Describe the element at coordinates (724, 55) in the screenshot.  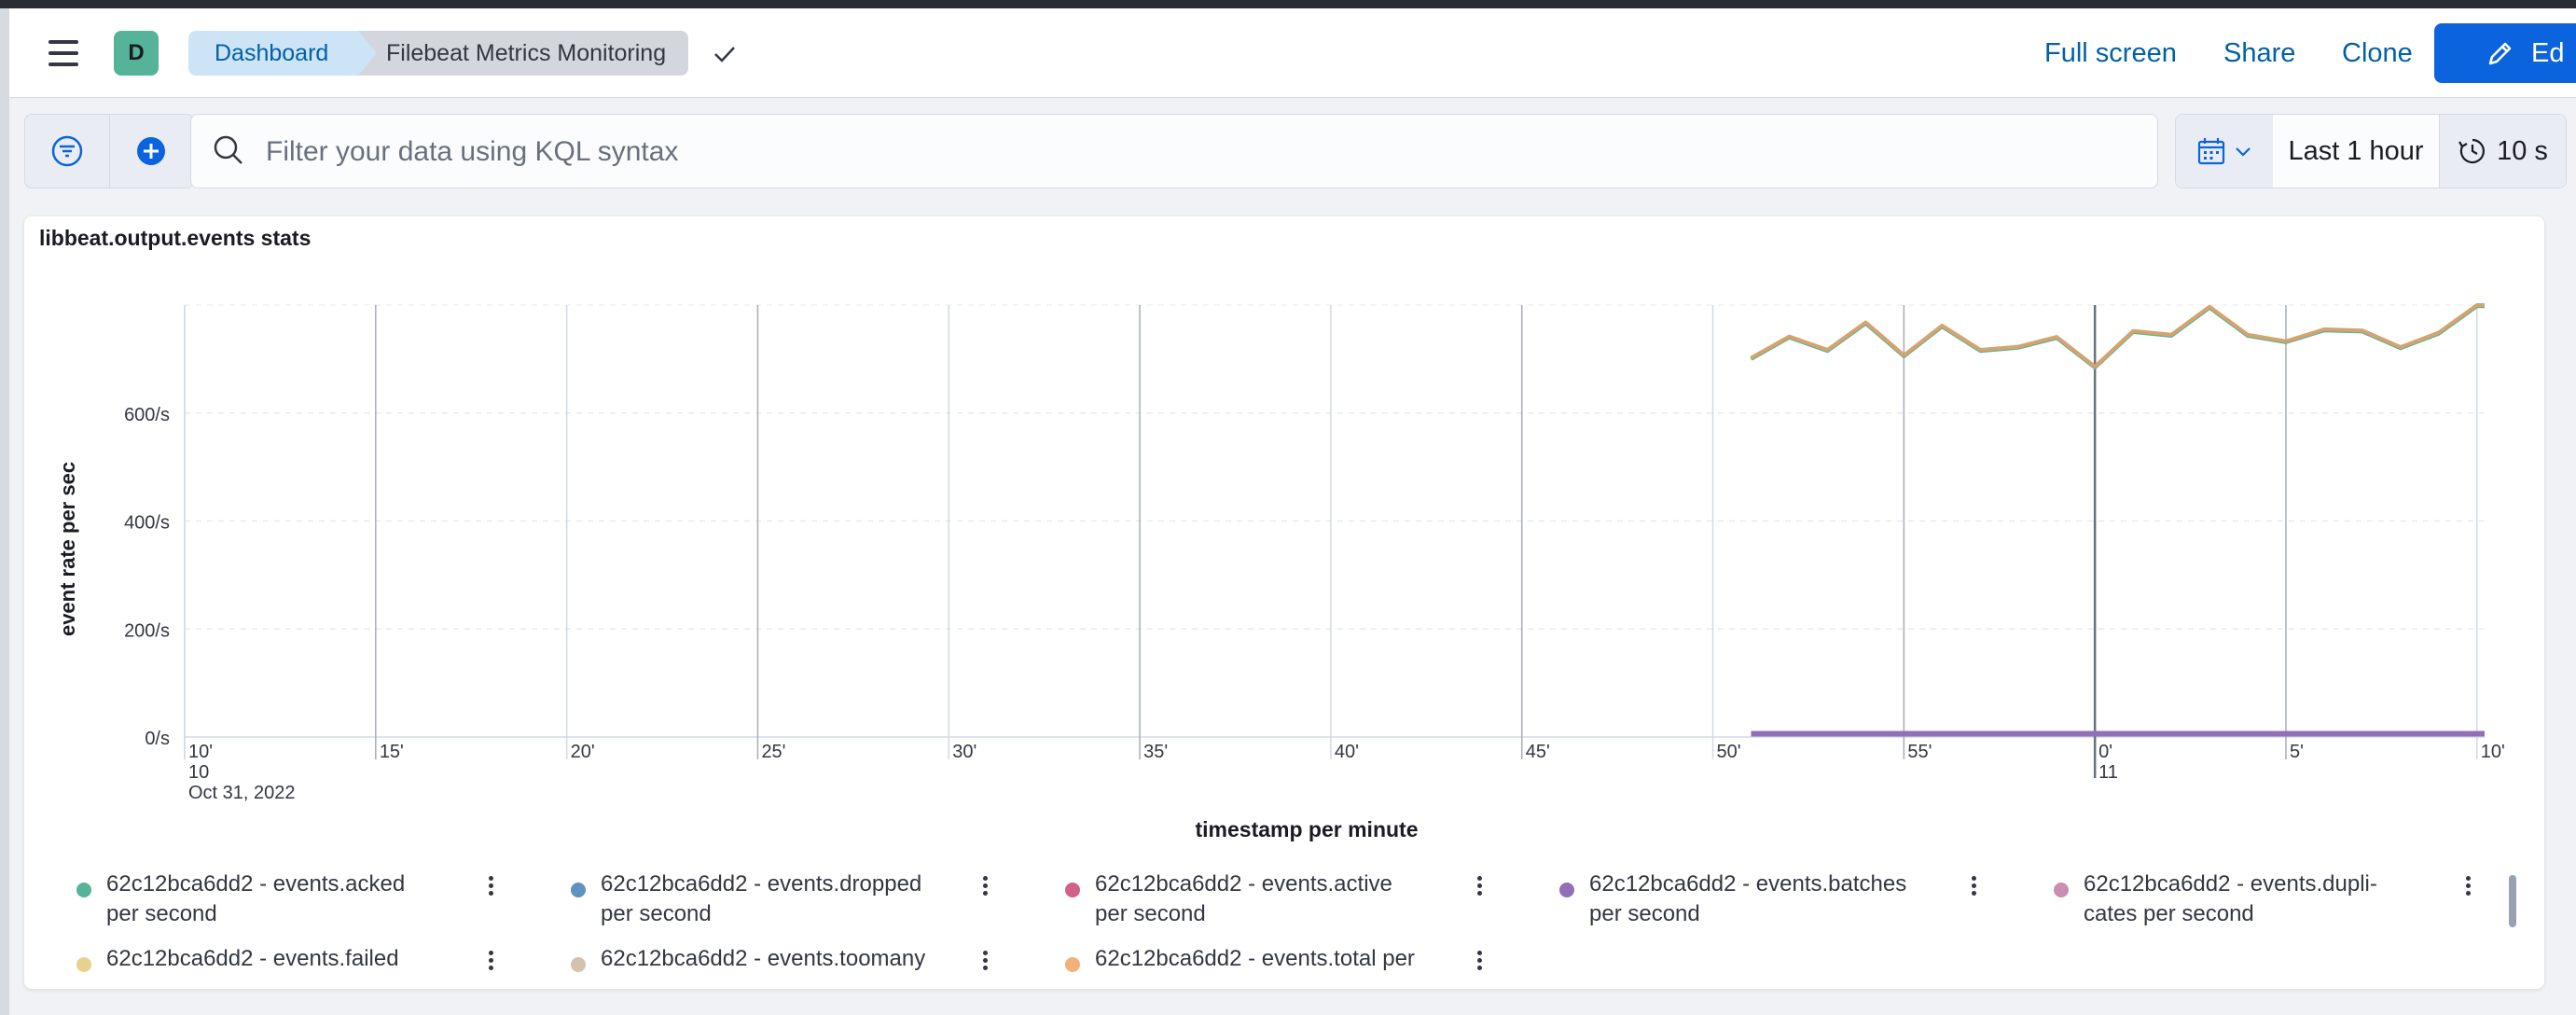
I see `check-icon` at that location.